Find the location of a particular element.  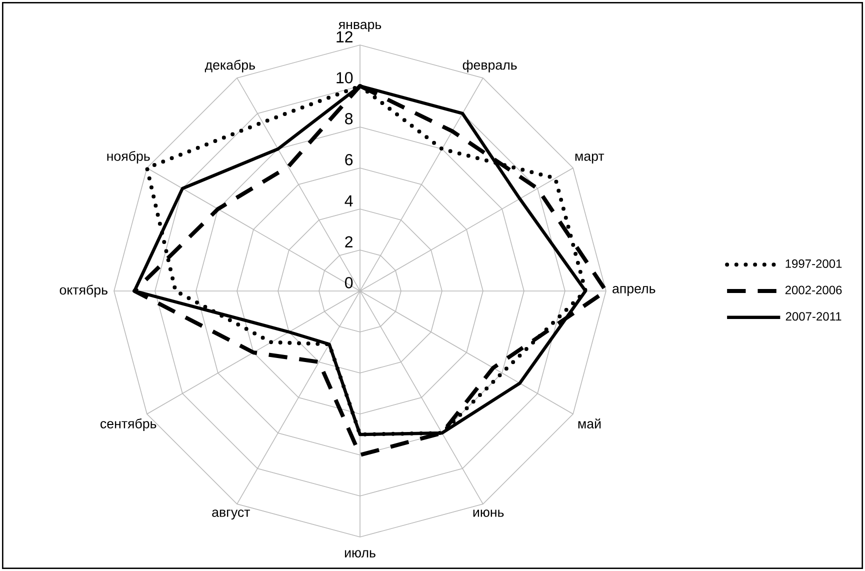

spoke-label: сентябрь is located at coordinates (128, 424).